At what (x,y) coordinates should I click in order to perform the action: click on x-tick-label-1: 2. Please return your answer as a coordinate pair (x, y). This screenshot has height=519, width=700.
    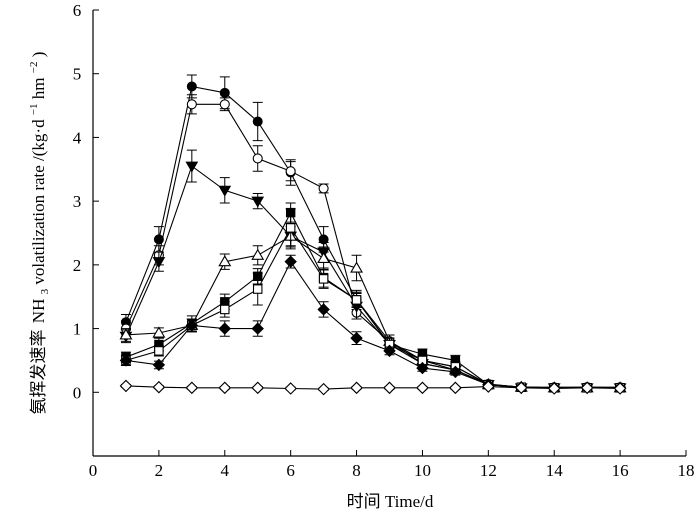
    Looking at the image, I should click on (159, 470).